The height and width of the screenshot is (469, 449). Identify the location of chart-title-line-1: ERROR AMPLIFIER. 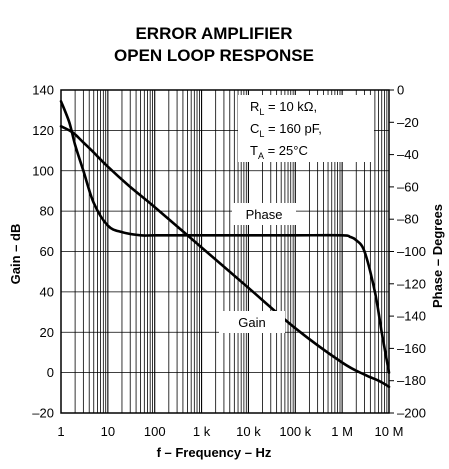
(213, 33).